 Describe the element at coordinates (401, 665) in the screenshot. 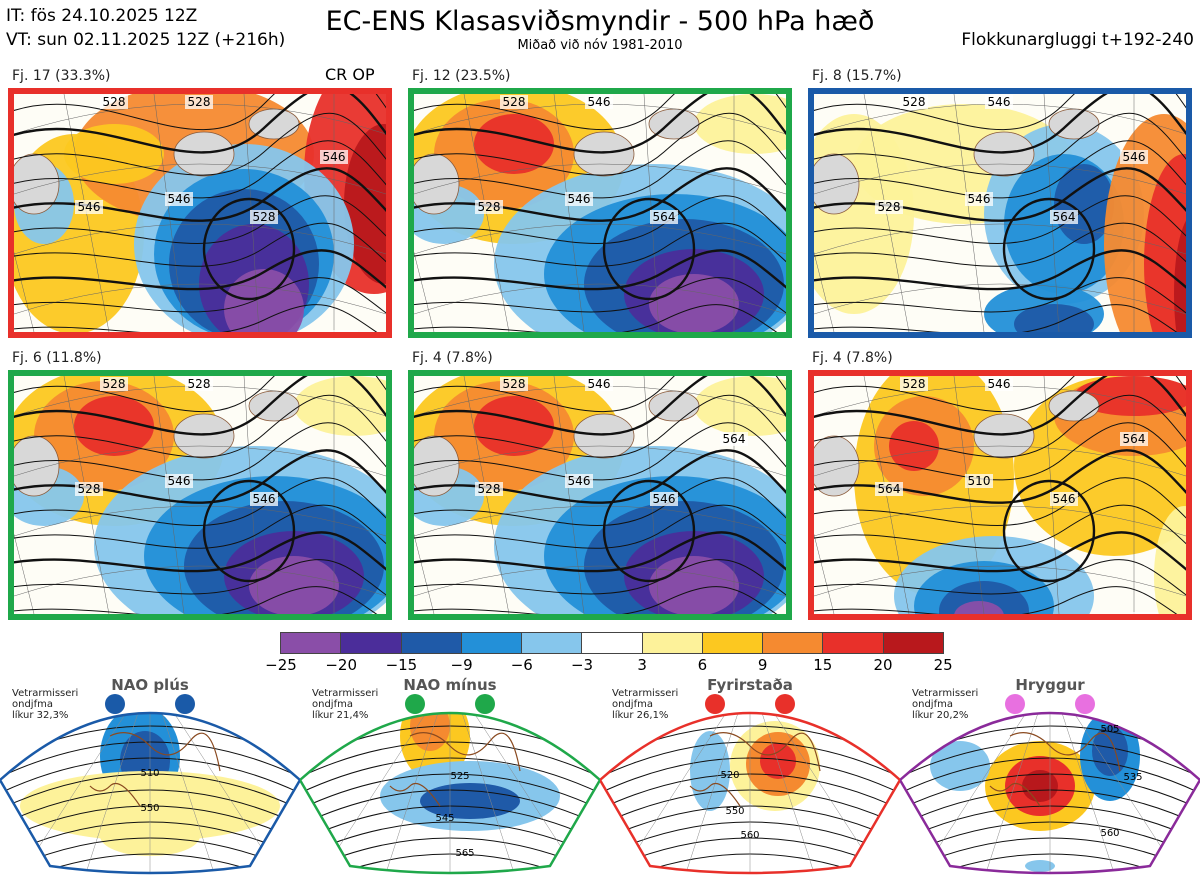

I see `colorbar-tick-label: −15` at that location.